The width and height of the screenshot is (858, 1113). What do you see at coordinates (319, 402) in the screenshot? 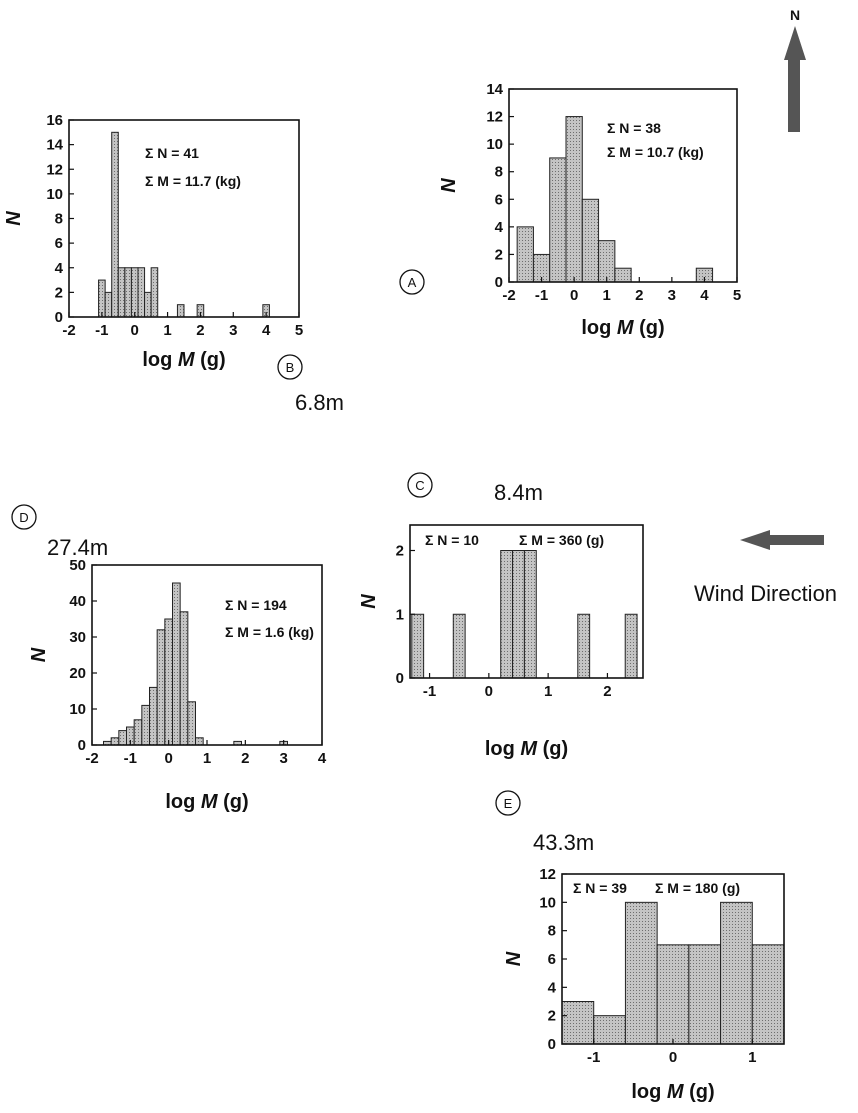
I see `distance-label: 6.8m` at bounding box center [319, 402].